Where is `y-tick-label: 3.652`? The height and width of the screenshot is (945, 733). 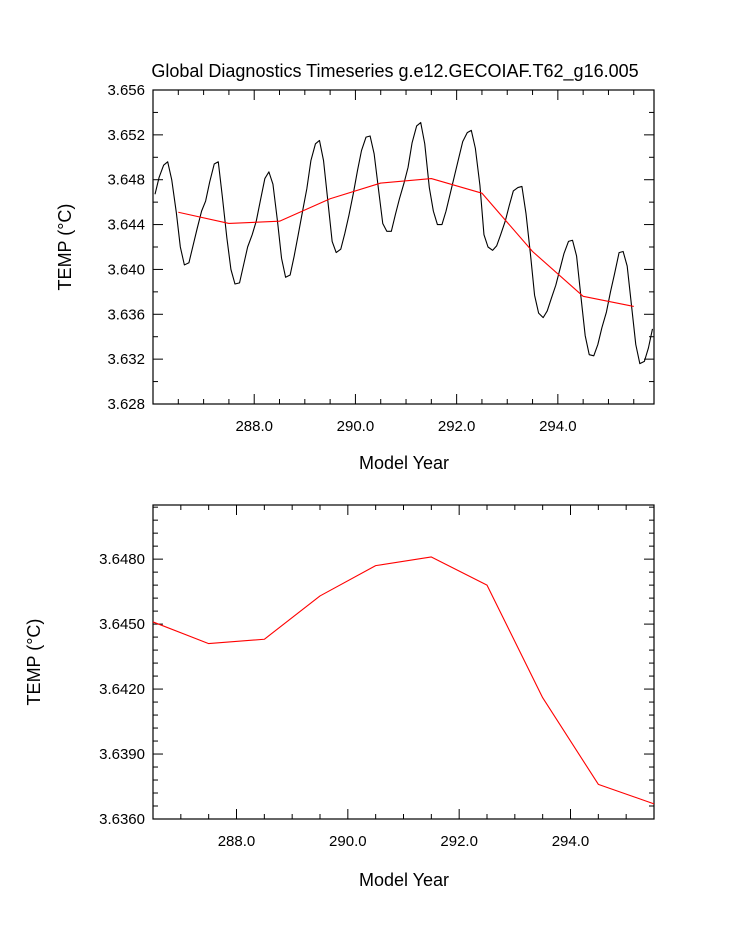
y-tick-label: 3.652 is located at coordinates (126, 135).